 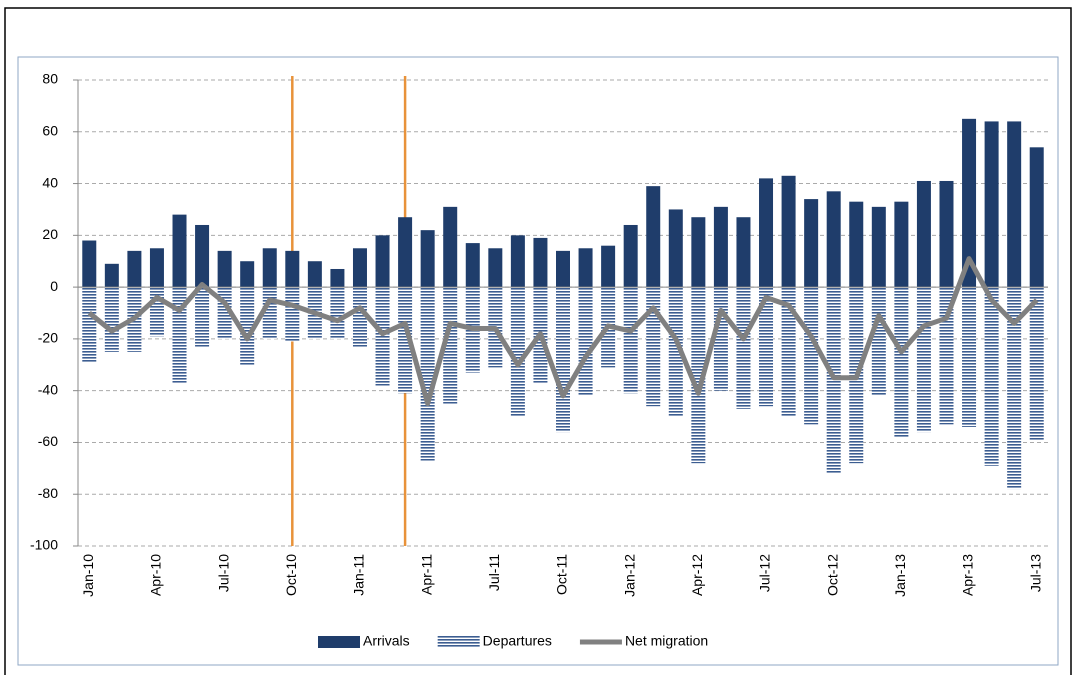 I want to click on x-tick-label: Oct-10, so click(x=291, y=575).